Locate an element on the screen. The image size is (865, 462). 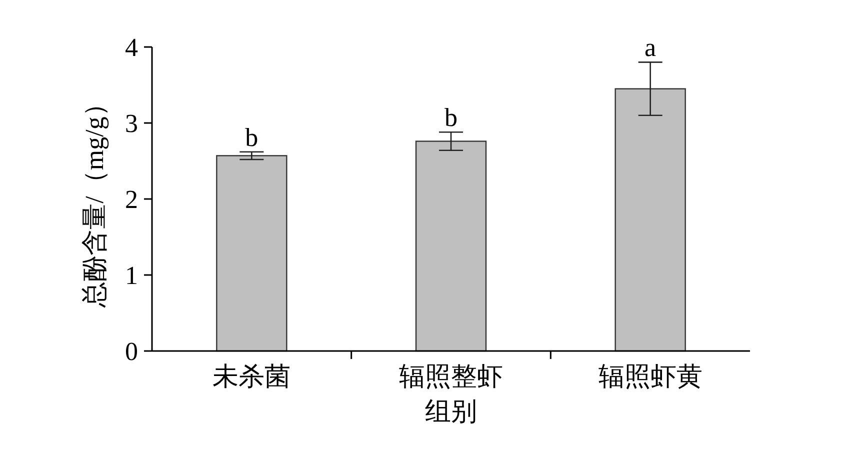
annotation: a is located at coordinates (650, 47).